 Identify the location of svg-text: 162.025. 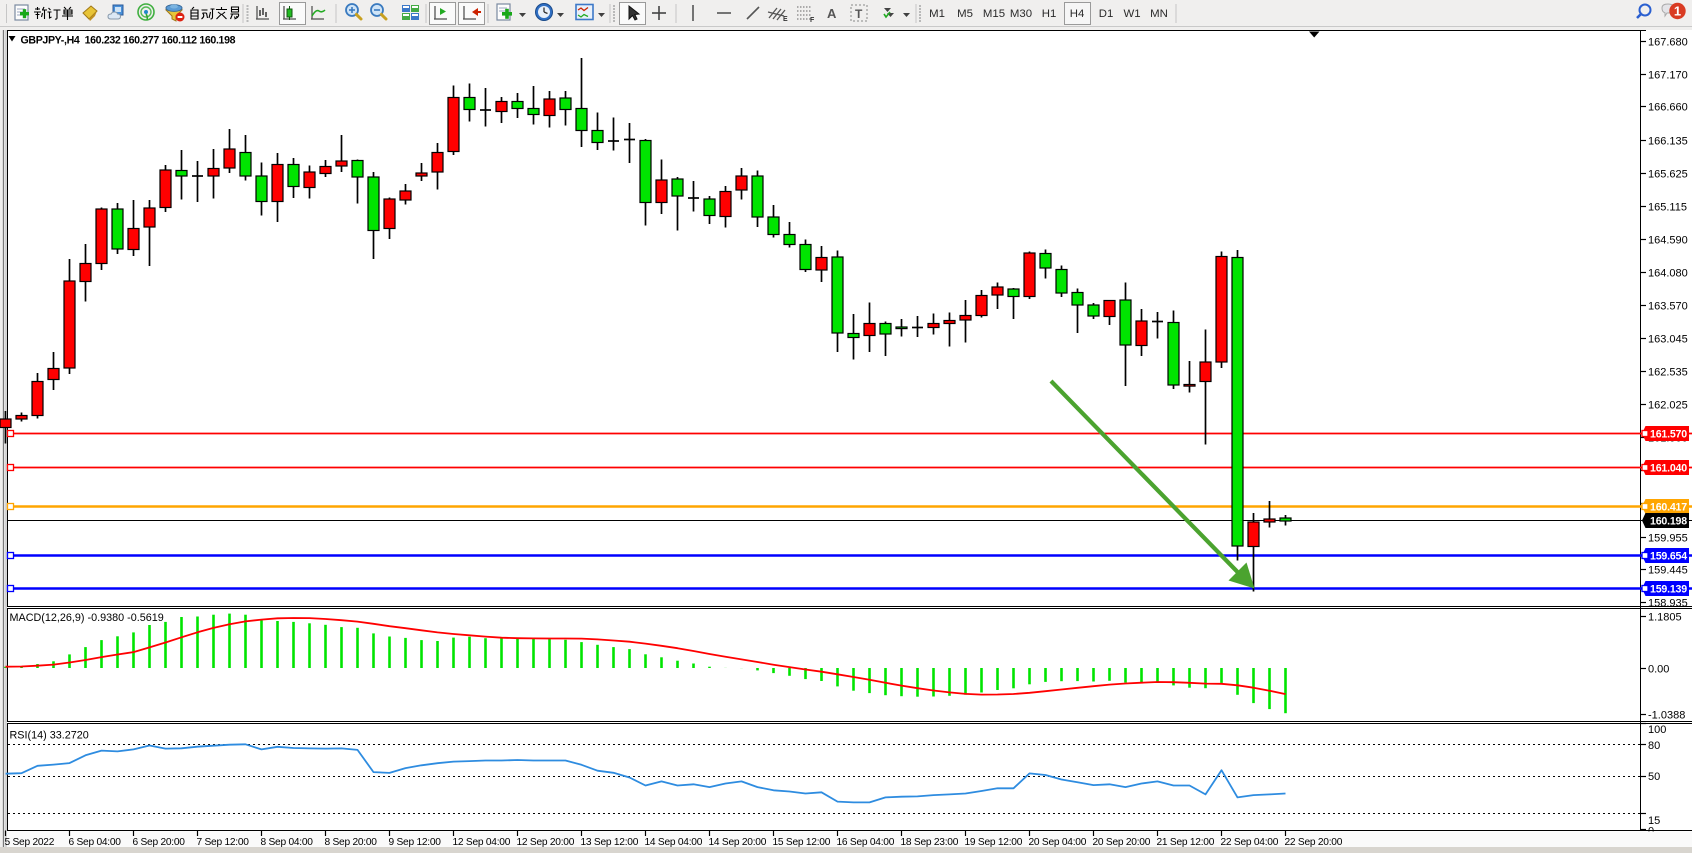
(1668, 406).